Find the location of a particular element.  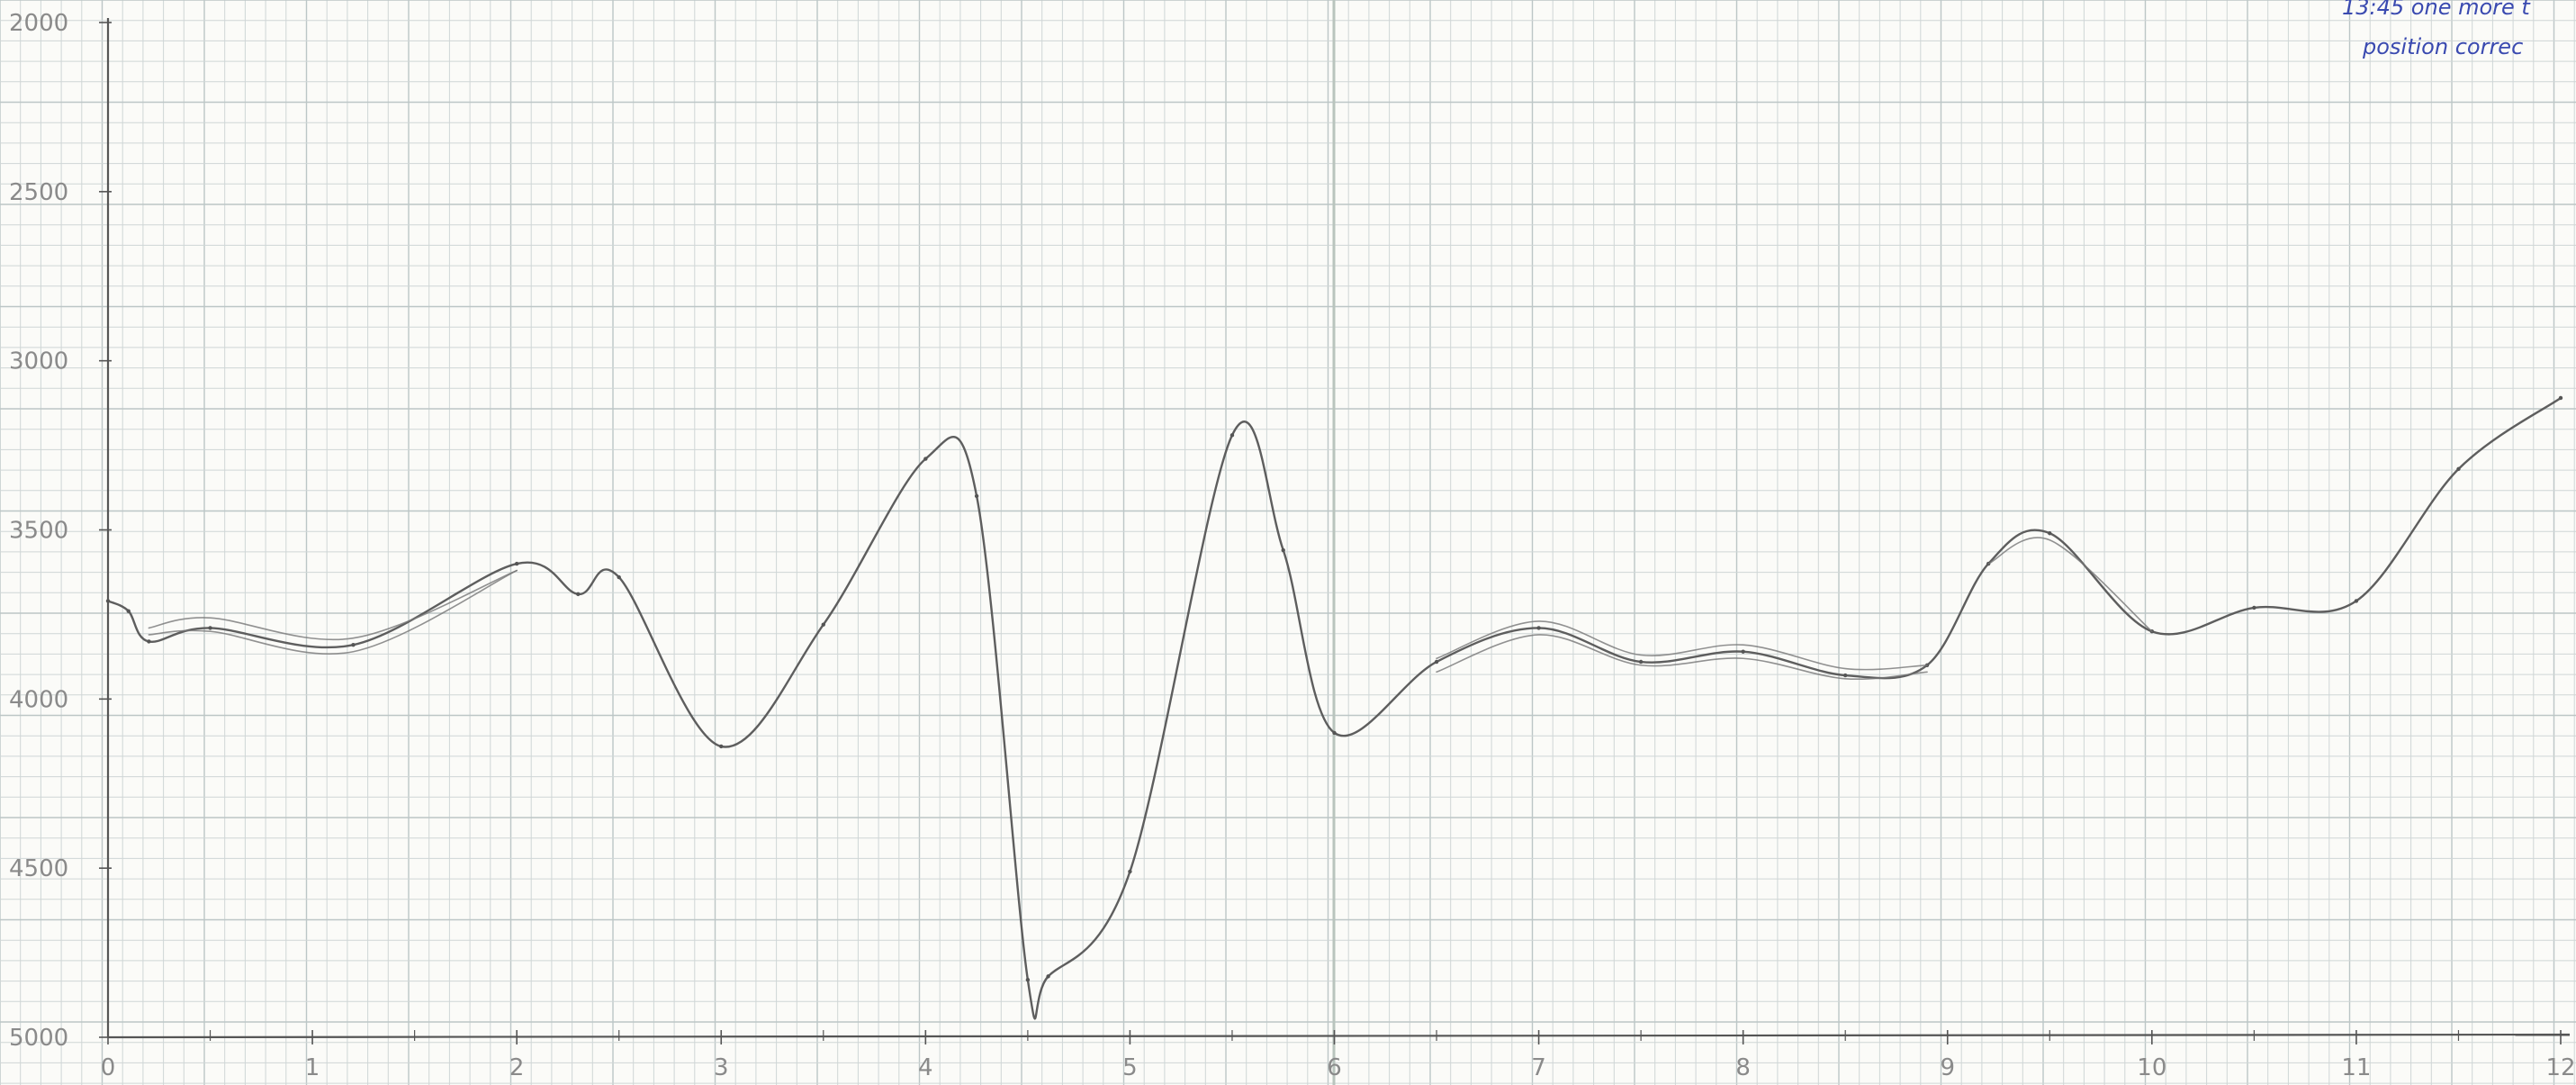

note-line-2: position correc is located at coordinates (2442, 46).